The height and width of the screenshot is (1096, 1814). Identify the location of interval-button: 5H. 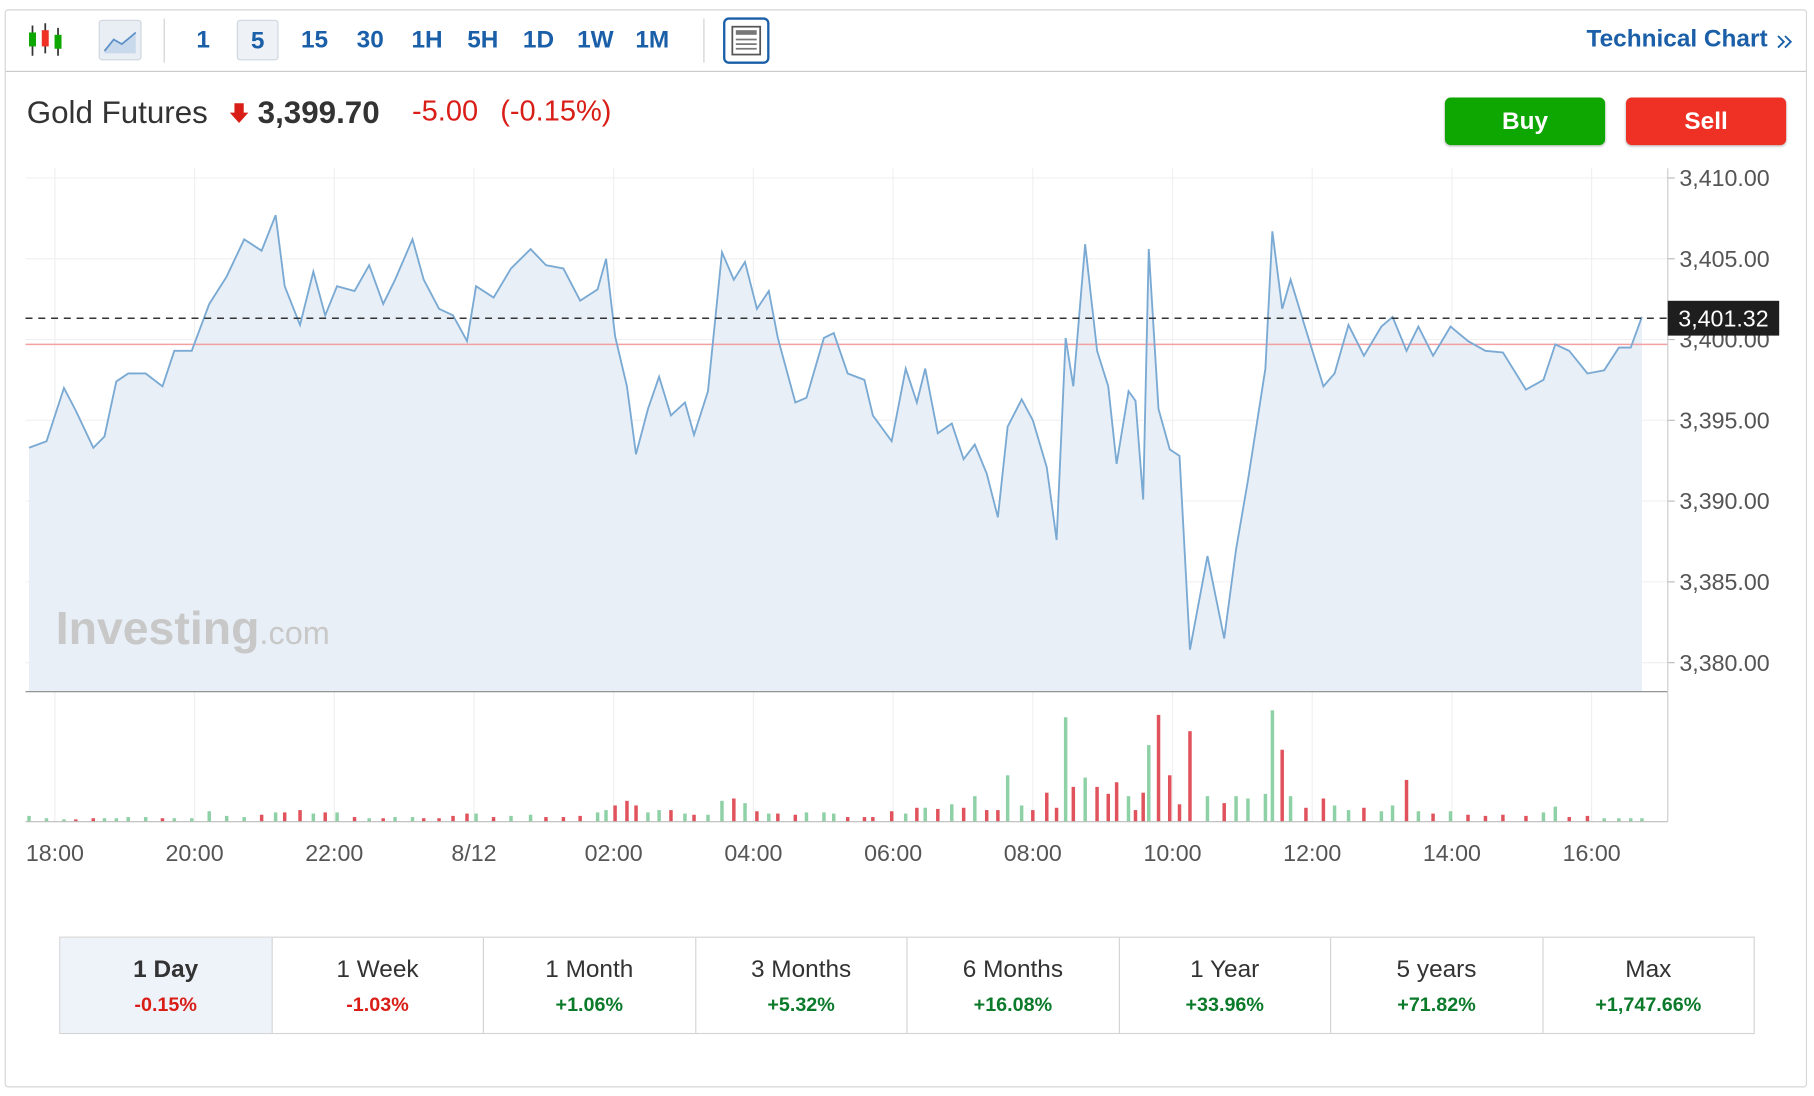
(483, 40).